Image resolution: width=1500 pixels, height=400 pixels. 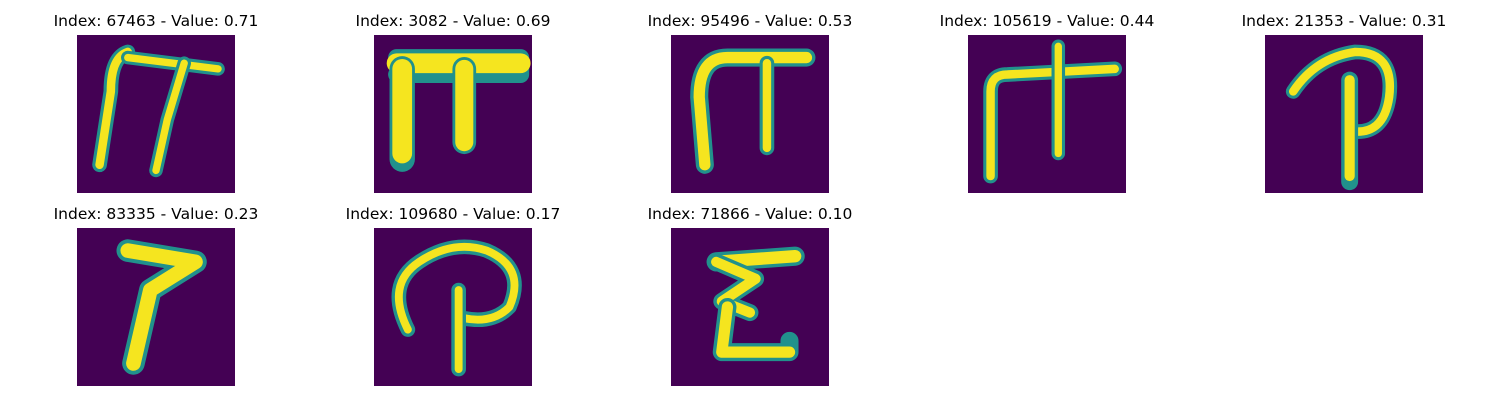 What do you see at coordinates (750, 21) in the screenshot?
I see `panel-title: Index: 95496 - Value: 0.53` at bounding box center [750, 21].